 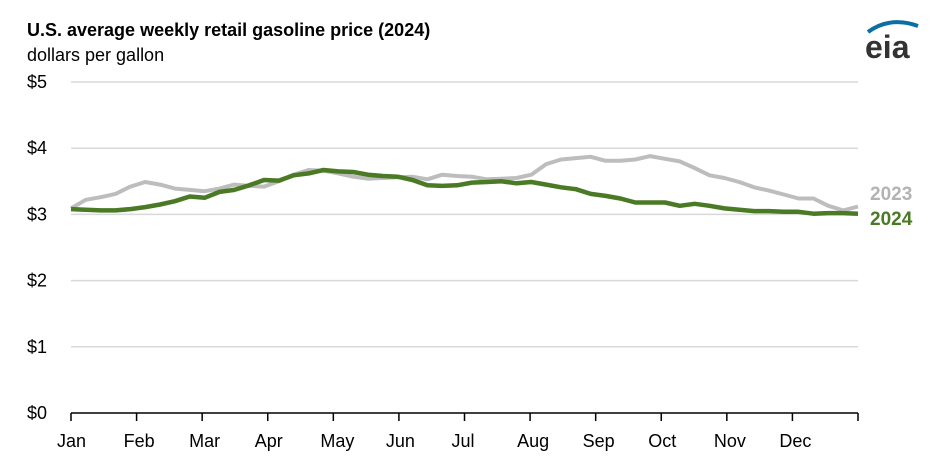 What do you see at coordinates (891, 194) in the screenshot?
I see `legend-label-2023: 2023` at bounding box center [891, 194].